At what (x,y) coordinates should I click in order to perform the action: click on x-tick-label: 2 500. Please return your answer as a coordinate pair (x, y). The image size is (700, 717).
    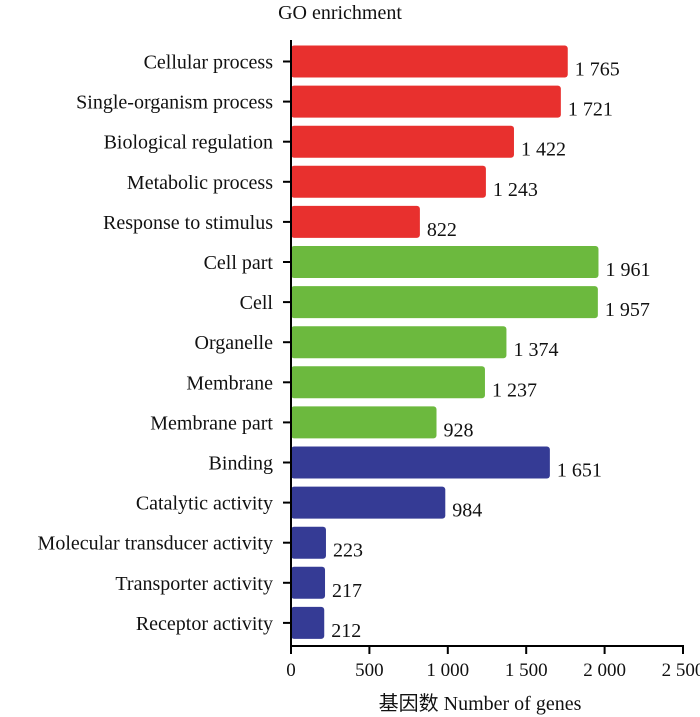
    Looking at the image, I should click on (681, 670).